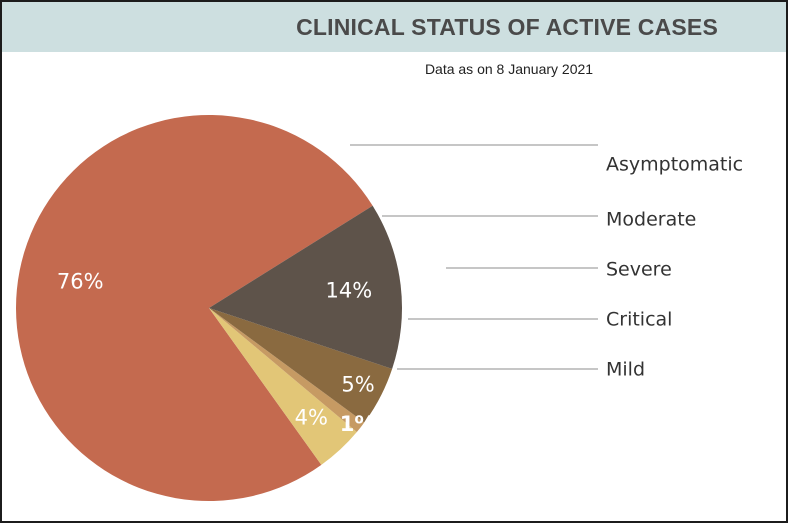 The image size is (788, 523). I want to click on pie-slice-moderate, so click(283, 386).